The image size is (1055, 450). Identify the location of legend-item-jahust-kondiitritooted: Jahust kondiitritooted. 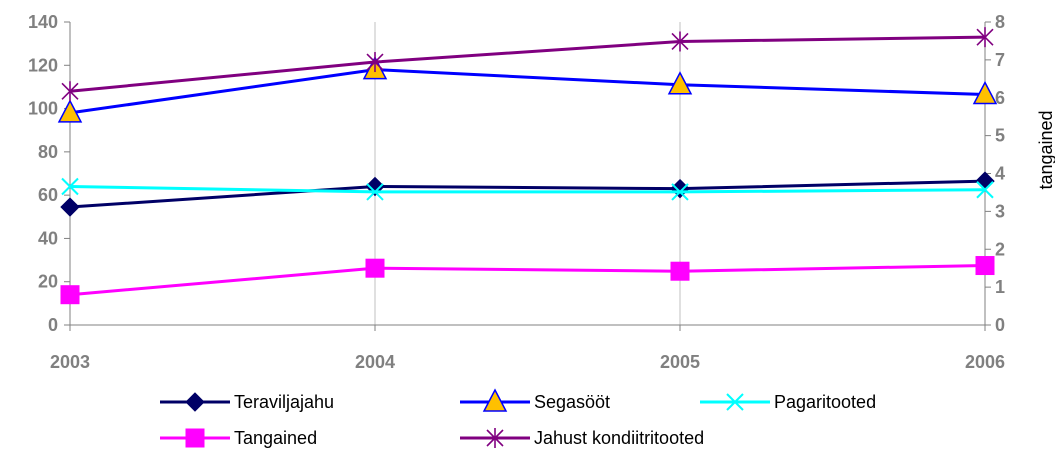
(582, 438).